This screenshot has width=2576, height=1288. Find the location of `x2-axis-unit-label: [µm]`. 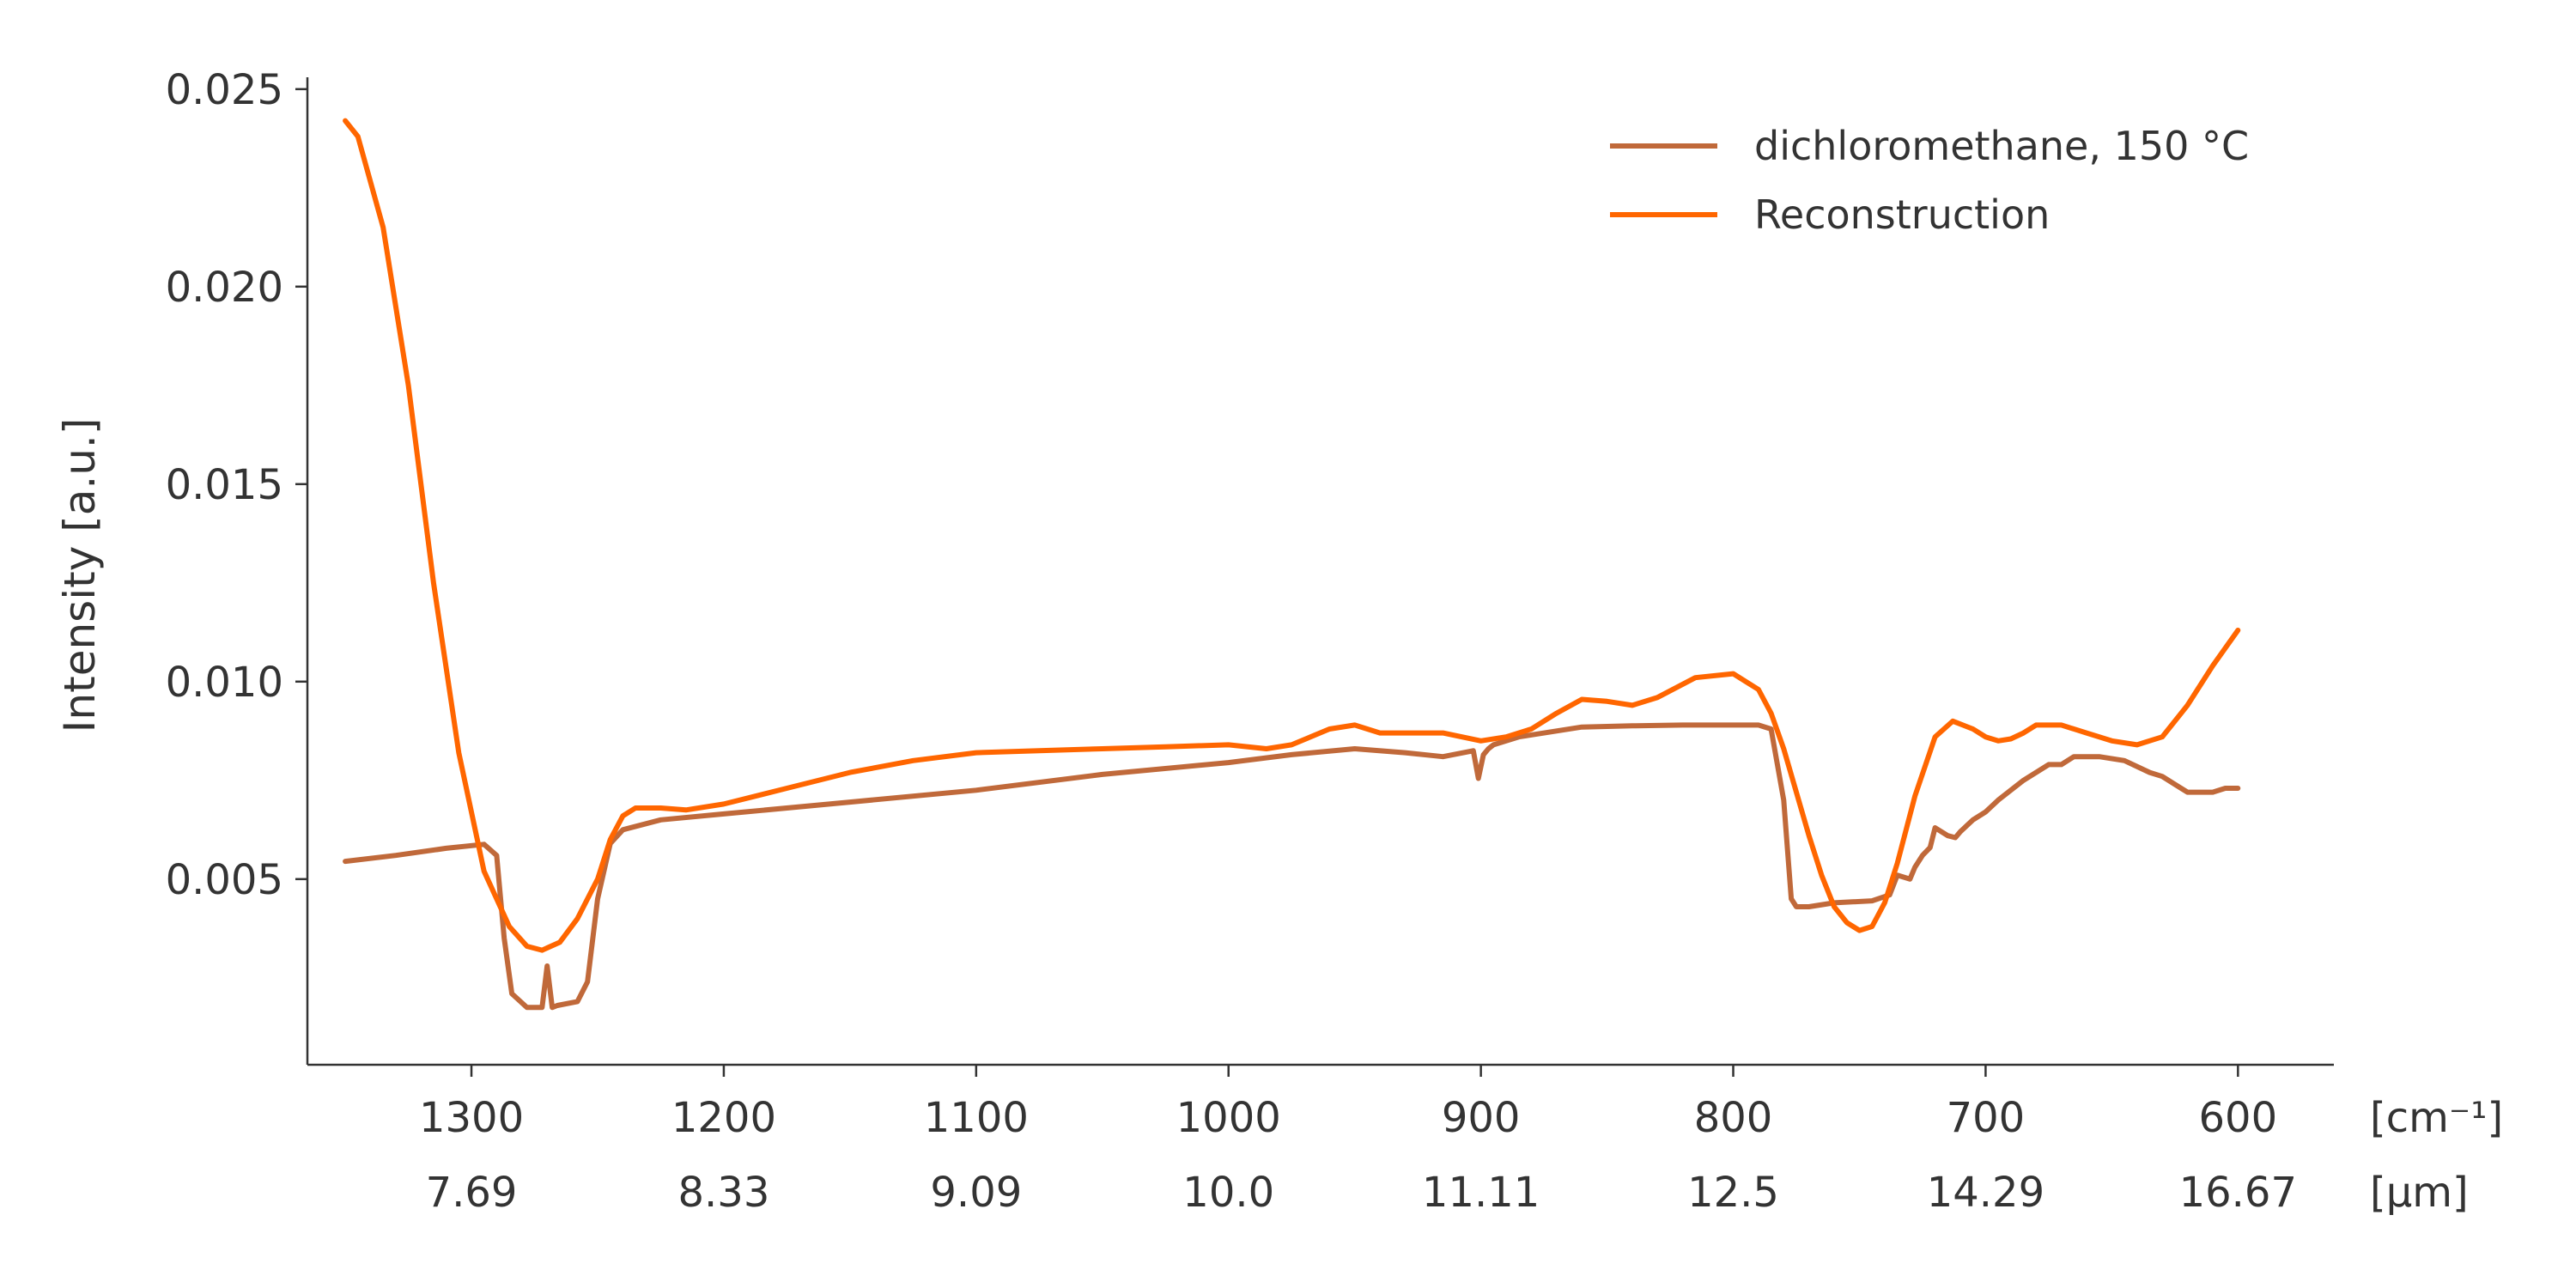

x2-axis-unit-label: [µm] is located at coordinates (2419, 1193).